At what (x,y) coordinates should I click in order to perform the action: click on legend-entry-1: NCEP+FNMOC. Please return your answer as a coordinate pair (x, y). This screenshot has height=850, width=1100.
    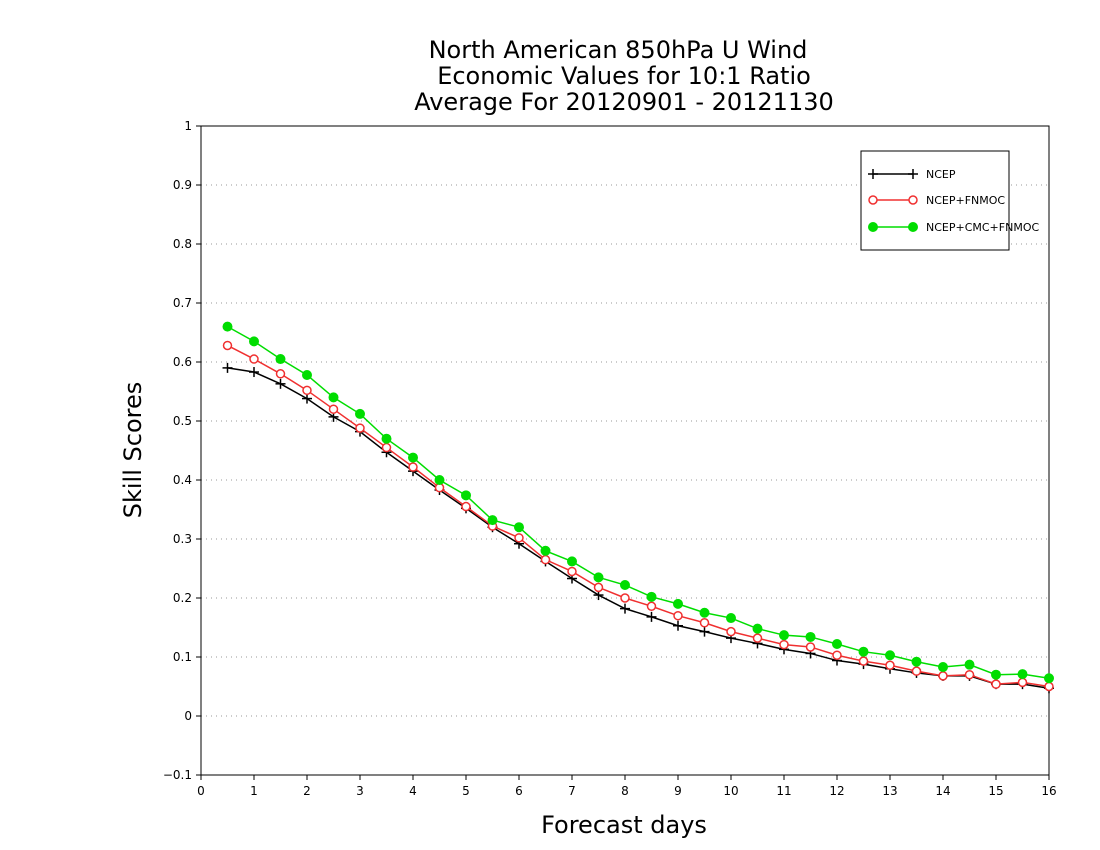
    Looking at the image, I should click on (936, 200).